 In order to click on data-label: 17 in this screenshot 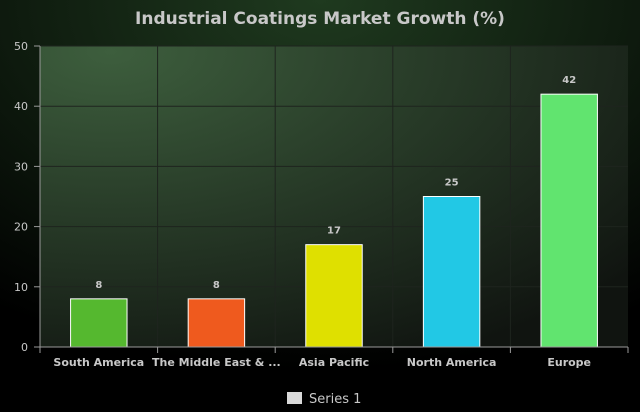, I will do `click(334, 231)`.